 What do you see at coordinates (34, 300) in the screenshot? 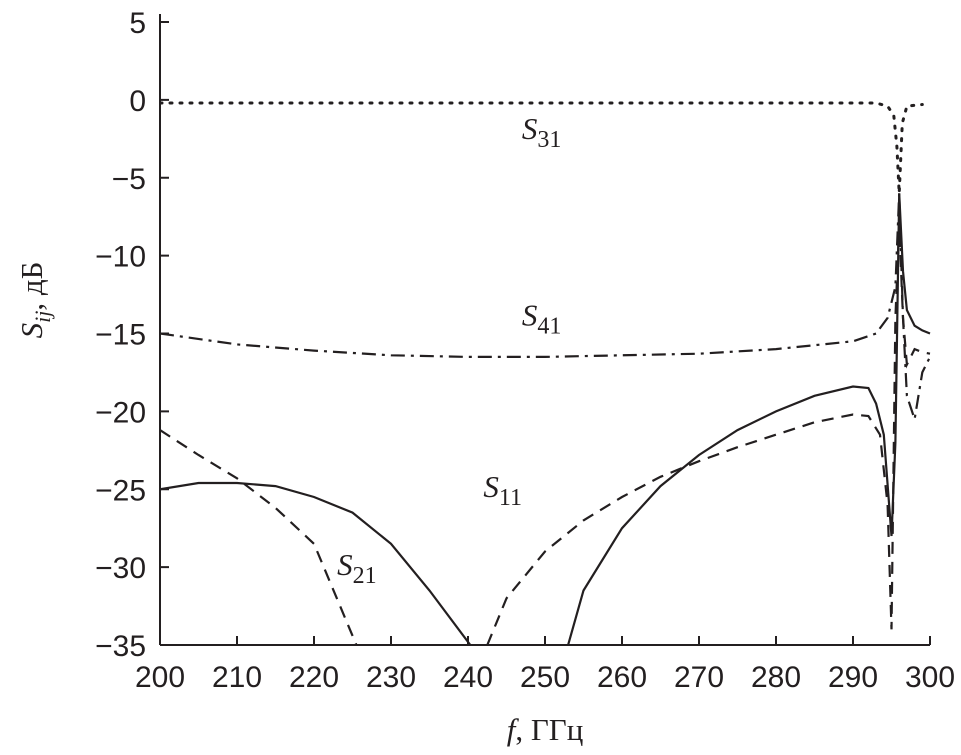
I see `y-axis-label: Sij, дБ` at bounding box center [34, 300].